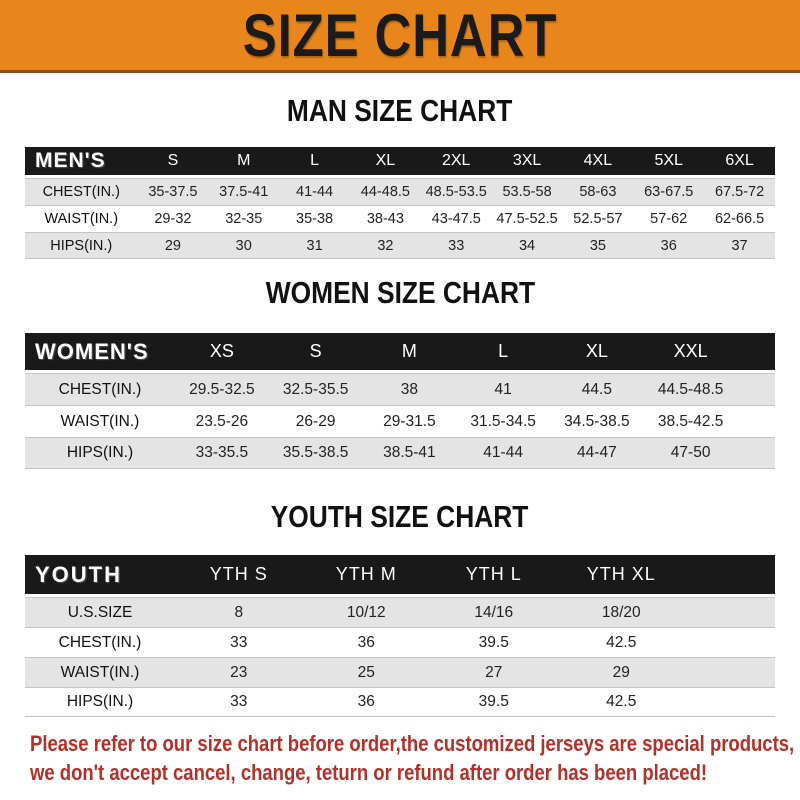  Describe the element at coordinates (456, 218) in the screenshot. I see `size-cell: 43-47.5` at that location.